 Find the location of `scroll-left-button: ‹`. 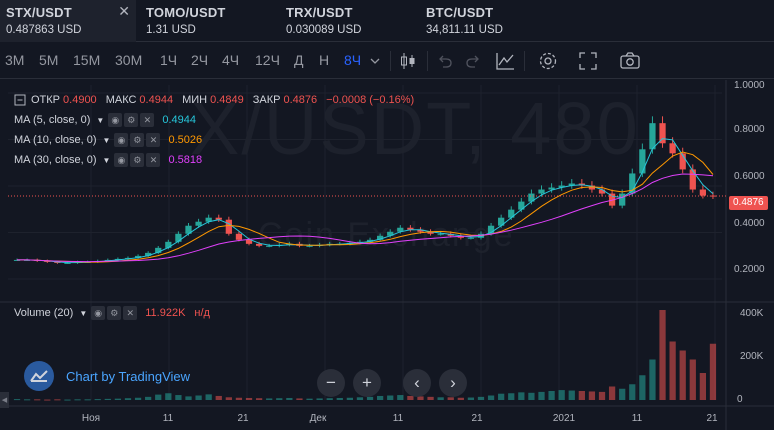

scroll-left-button: ‹ is located at coordinates (417, 383).